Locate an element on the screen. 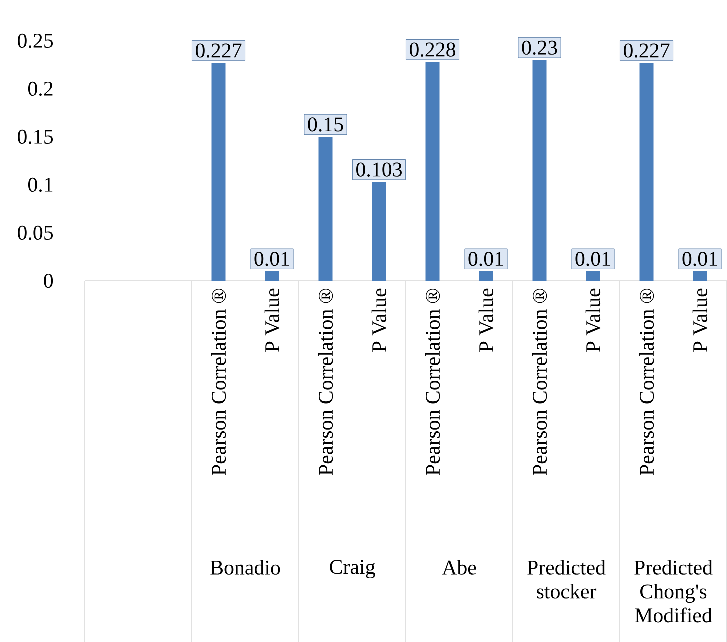 The height and width of the screenshot is (642, 727). y-tick-label: 0 is located at coordinates (49, 281).